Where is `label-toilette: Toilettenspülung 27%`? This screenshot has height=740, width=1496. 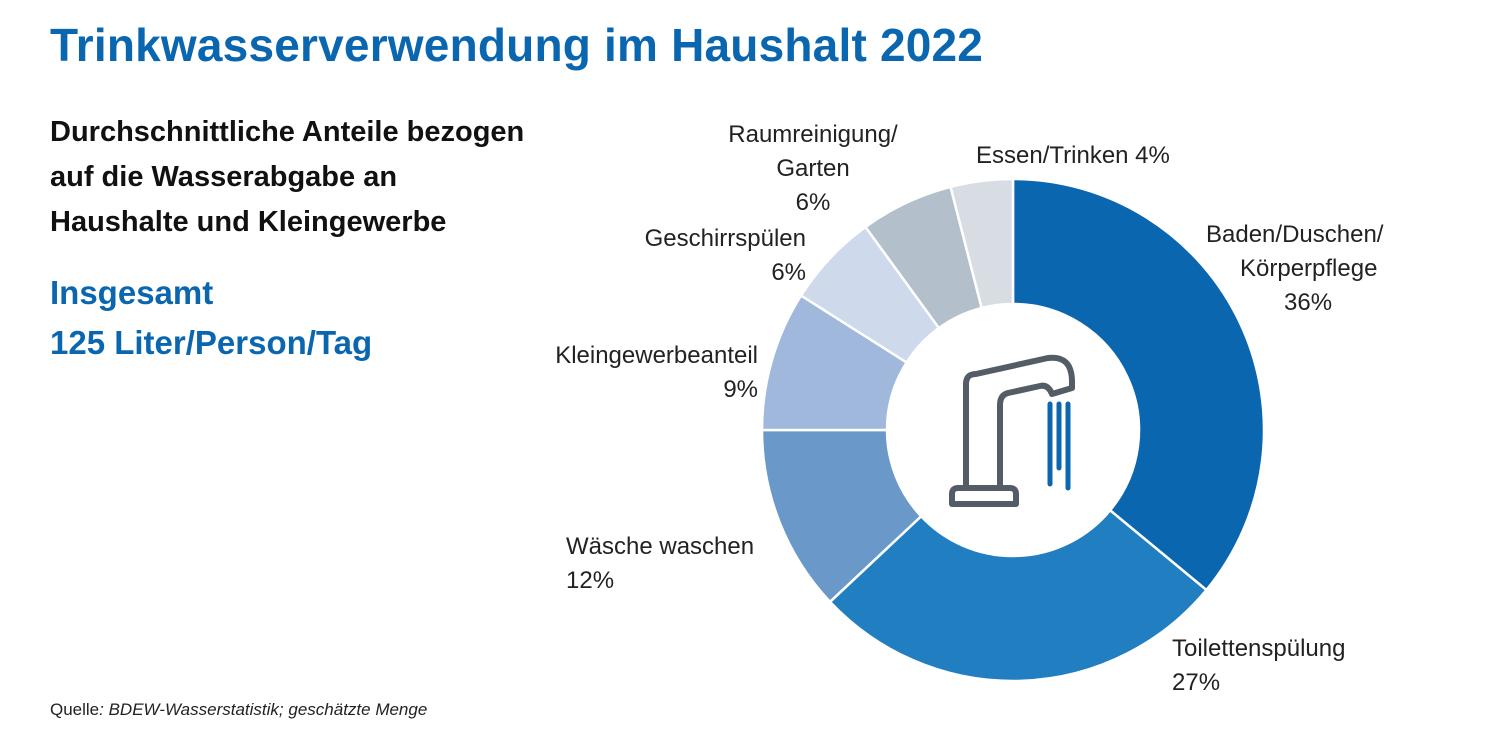 label-toilette: Toilettenspülung 27% is located at coordinates (1259, 665).